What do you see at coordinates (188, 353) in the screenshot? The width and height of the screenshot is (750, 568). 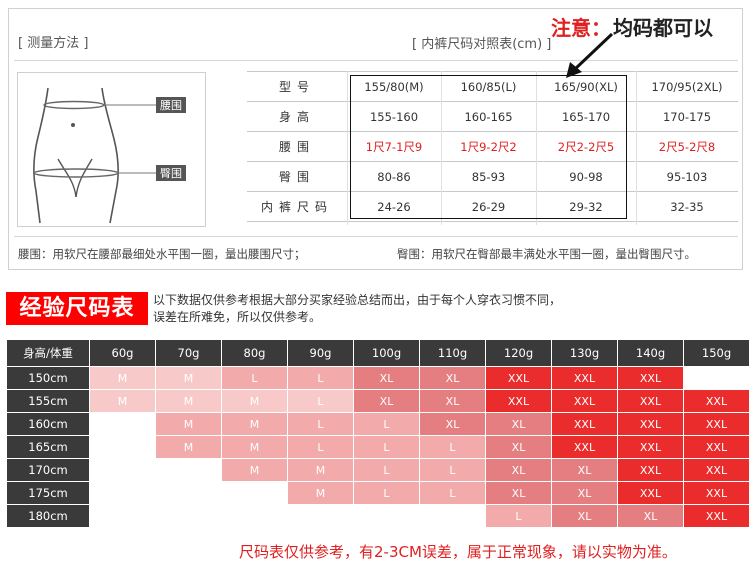 I see `weight-column-header: 70g` at bounding box center [188, 353].